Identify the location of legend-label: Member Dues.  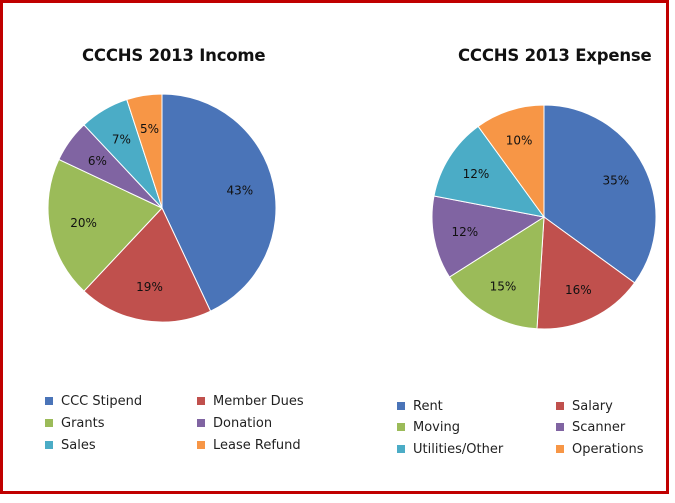
(258, 401).